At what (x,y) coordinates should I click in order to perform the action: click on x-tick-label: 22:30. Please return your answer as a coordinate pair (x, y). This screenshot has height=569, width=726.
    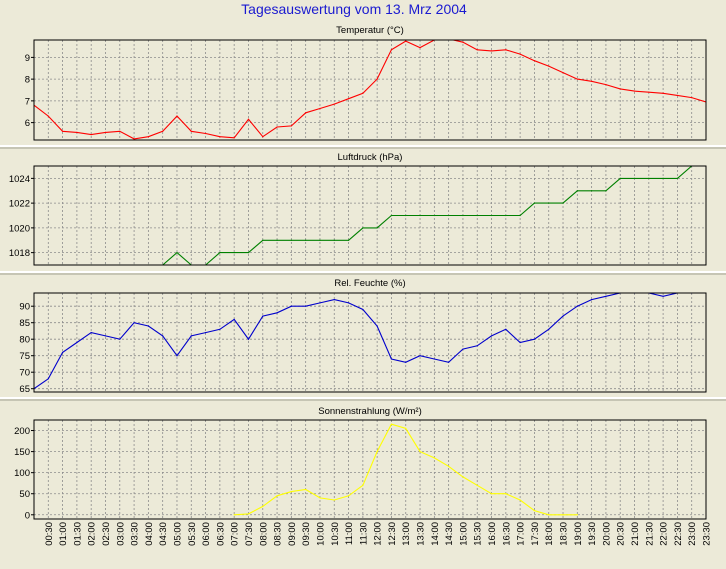
    Looking at the image, I should click on (678, 534).